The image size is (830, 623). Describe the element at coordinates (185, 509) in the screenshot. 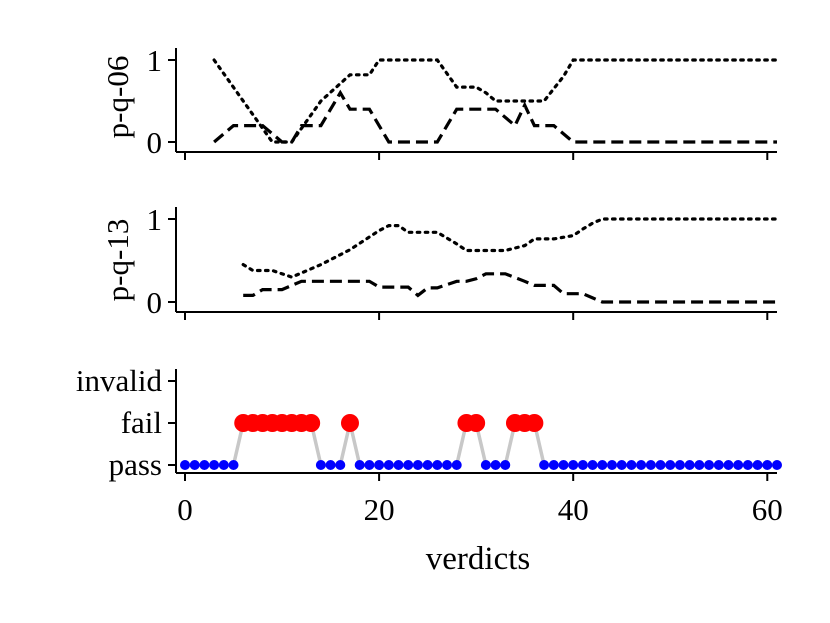

I see `x-tick-label: 0` at that location.